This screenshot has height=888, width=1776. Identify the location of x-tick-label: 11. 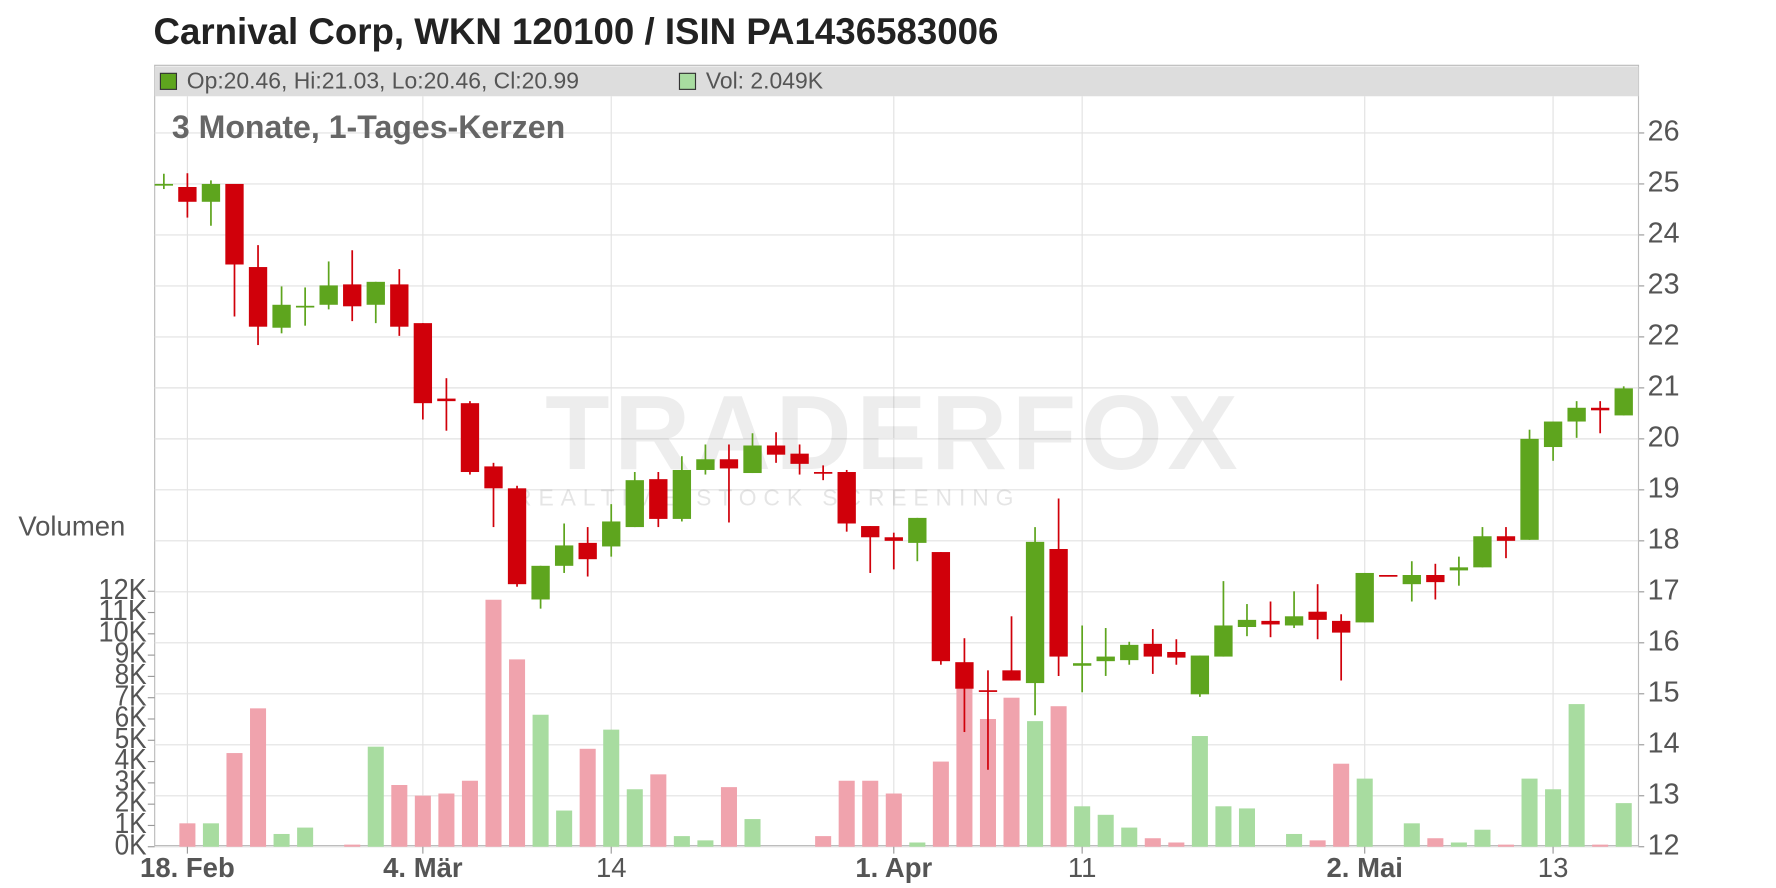
(1082, 867).